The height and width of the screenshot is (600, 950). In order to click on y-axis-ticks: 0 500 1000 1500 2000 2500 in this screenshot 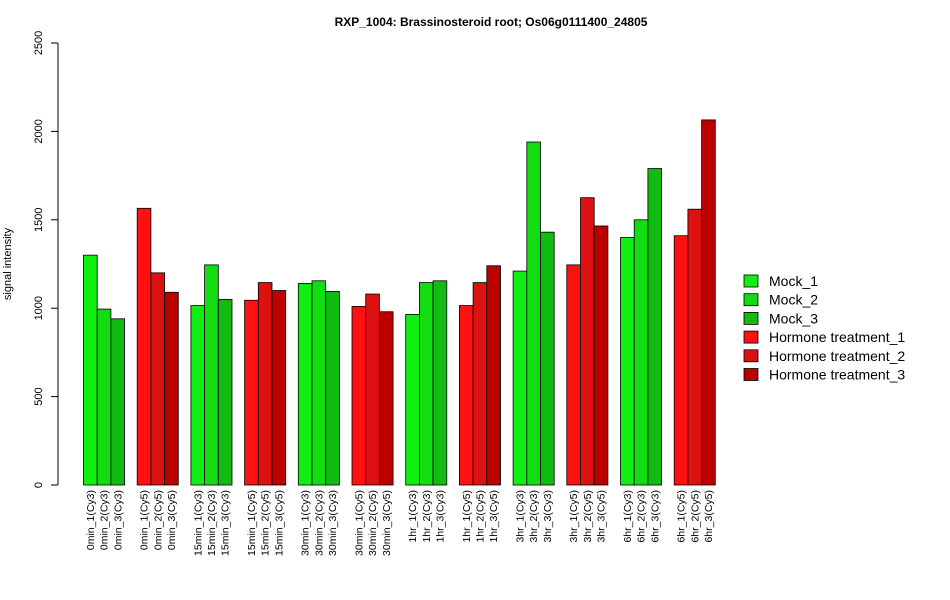, I will do `click(45, 259)`.